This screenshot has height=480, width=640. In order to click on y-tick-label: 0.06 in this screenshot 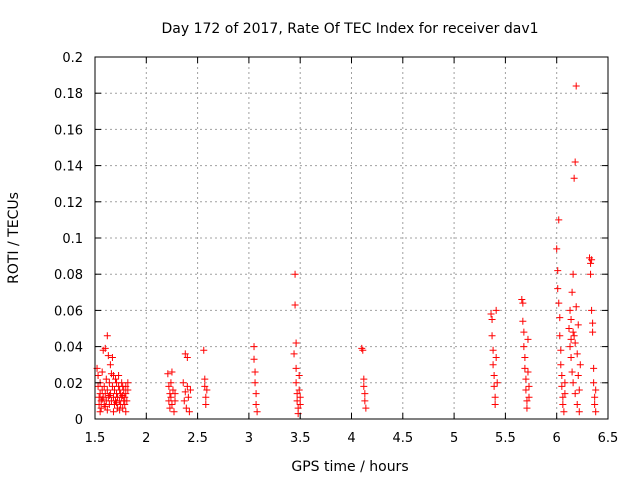, I will do `click(68, 311)`.